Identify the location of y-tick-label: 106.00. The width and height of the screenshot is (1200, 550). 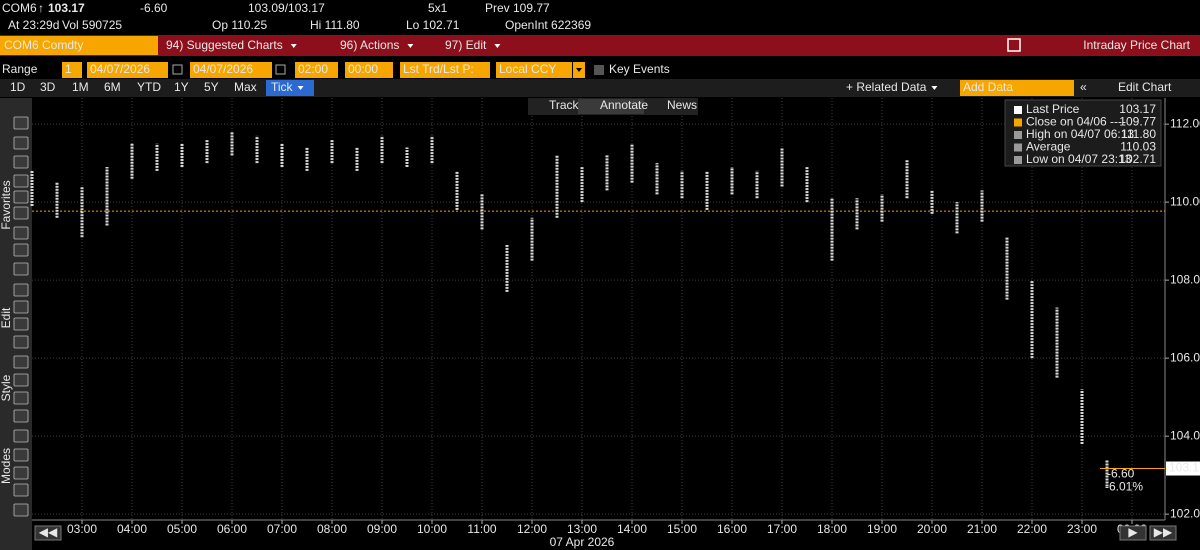
(1185, 357).